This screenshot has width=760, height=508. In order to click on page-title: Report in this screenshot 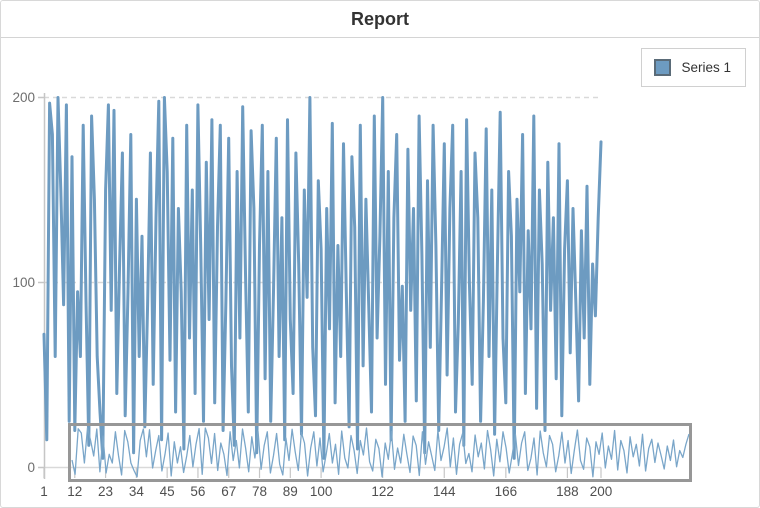, I will do `click(380, 18)`.